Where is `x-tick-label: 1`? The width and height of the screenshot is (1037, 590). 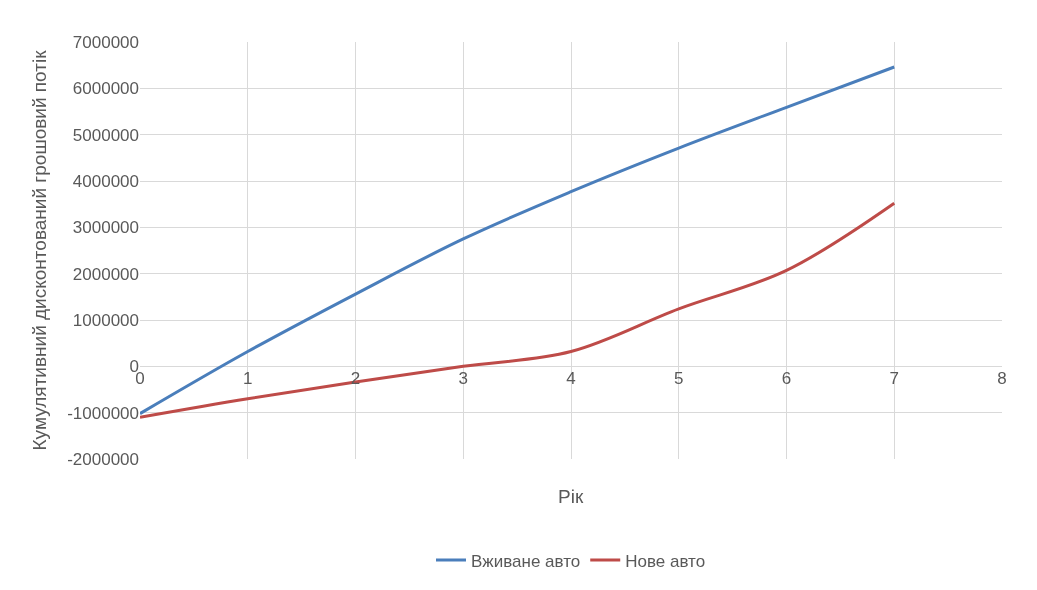 x-tick-label: 1 is located at coordinates (248, 379).